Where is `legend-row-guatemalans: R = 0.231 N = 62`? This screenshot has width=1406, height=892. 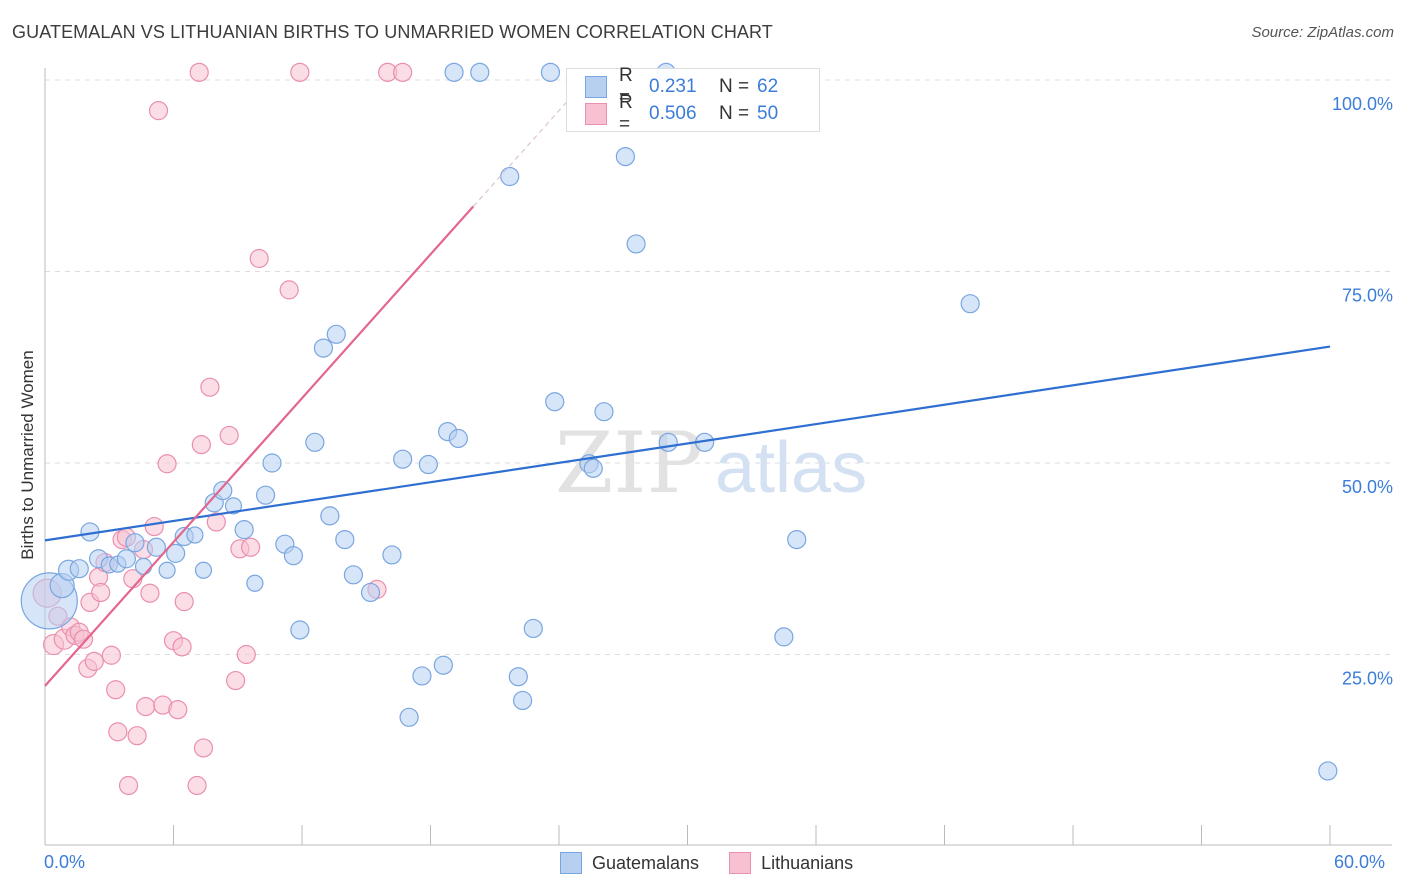 legend-row-guatemalans: R = 0.231 N = 62 is located at coordinates (682, 86).